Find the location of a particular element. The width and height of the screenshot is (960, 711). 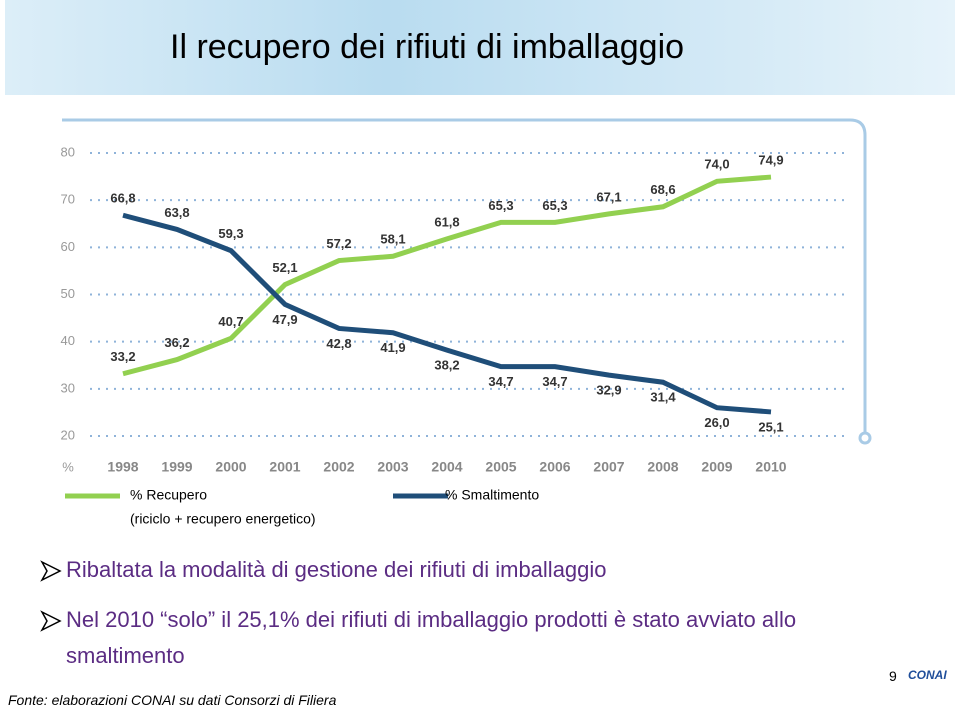

data-label: 36,2 is located at coordinates (176, 342).